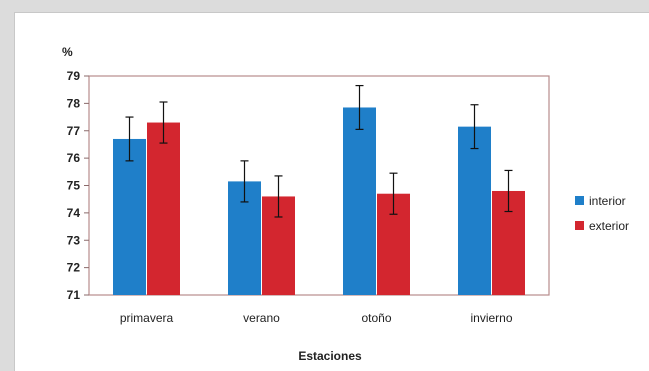  Describe the element at coordinates (74, 131) in the screenshot. I see `y-tick-label: 77` at that location.